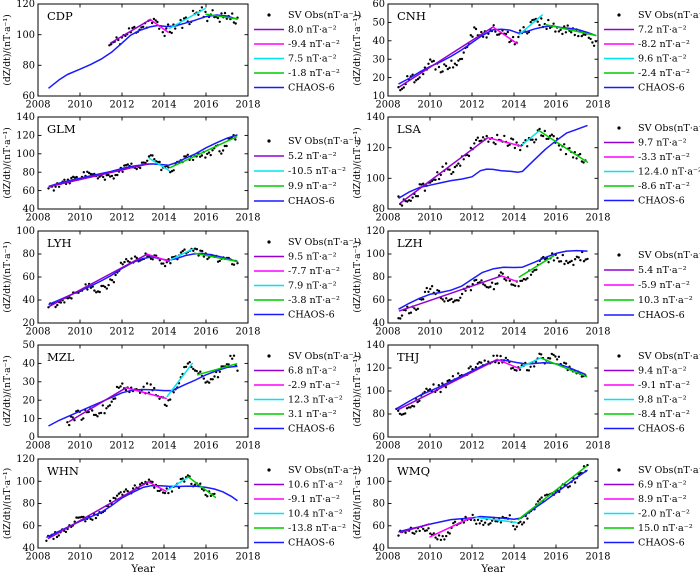 The height and width of the screenshot is (578, 700). What do you see at coordinates (29, 277) in the screenshot?
I see `y-tick-label: 60` at bounding box center [29, 277].